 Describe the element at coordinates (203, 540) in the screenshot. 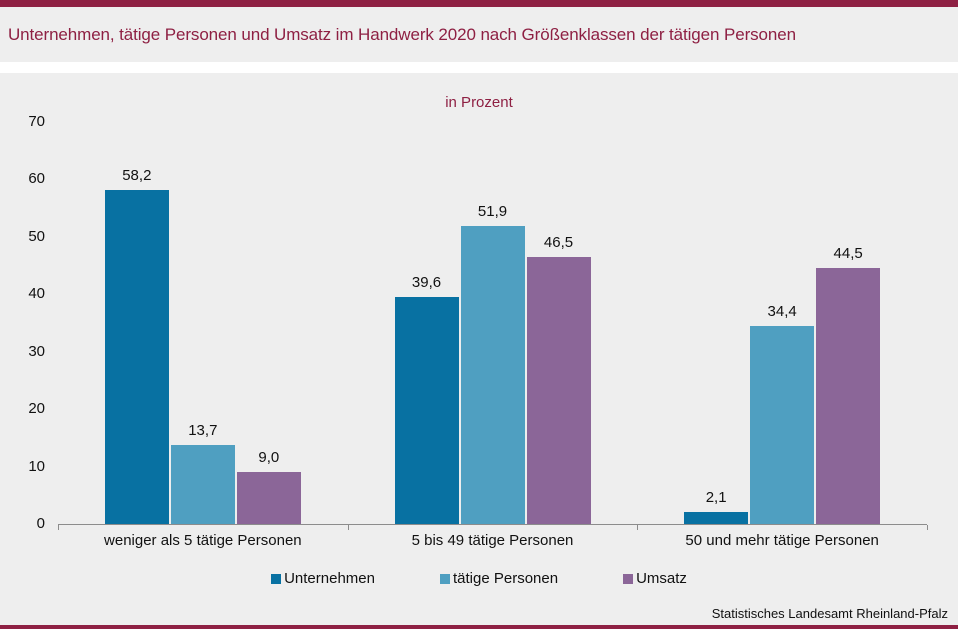

I see `x-category-label: weniger als 5 tätige Personen` at that location.